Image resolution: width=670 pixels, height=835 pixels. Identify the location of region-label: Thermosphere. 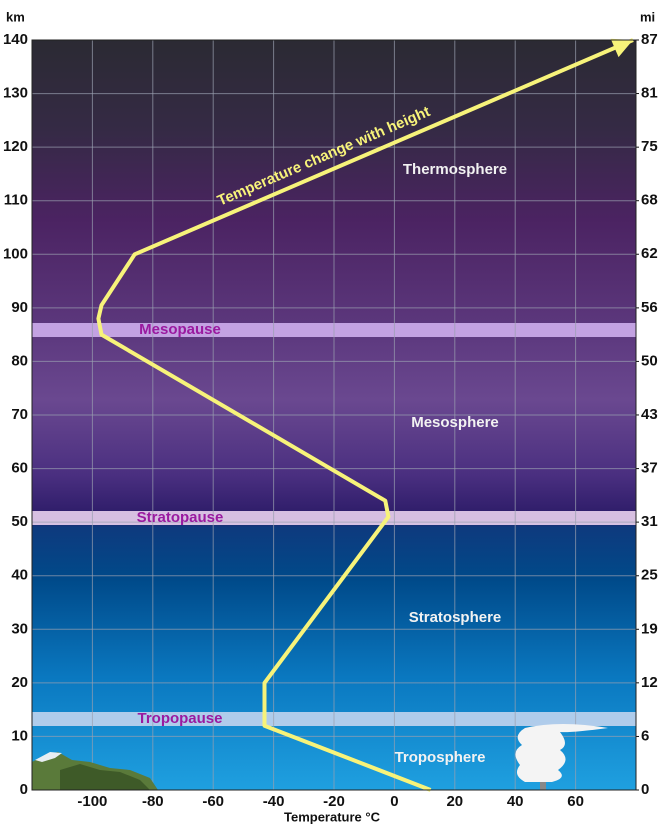
(455, 169).